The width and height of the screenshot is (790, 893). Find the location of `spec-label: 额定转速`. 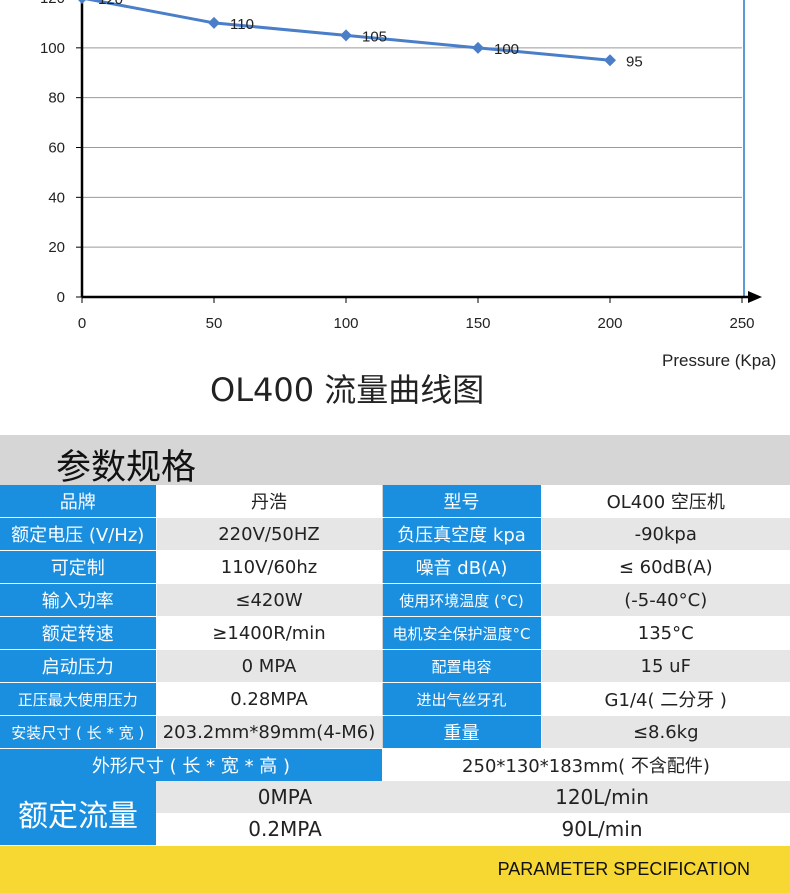

spec-label: 额定转速 is located at coordinates (78, 633).